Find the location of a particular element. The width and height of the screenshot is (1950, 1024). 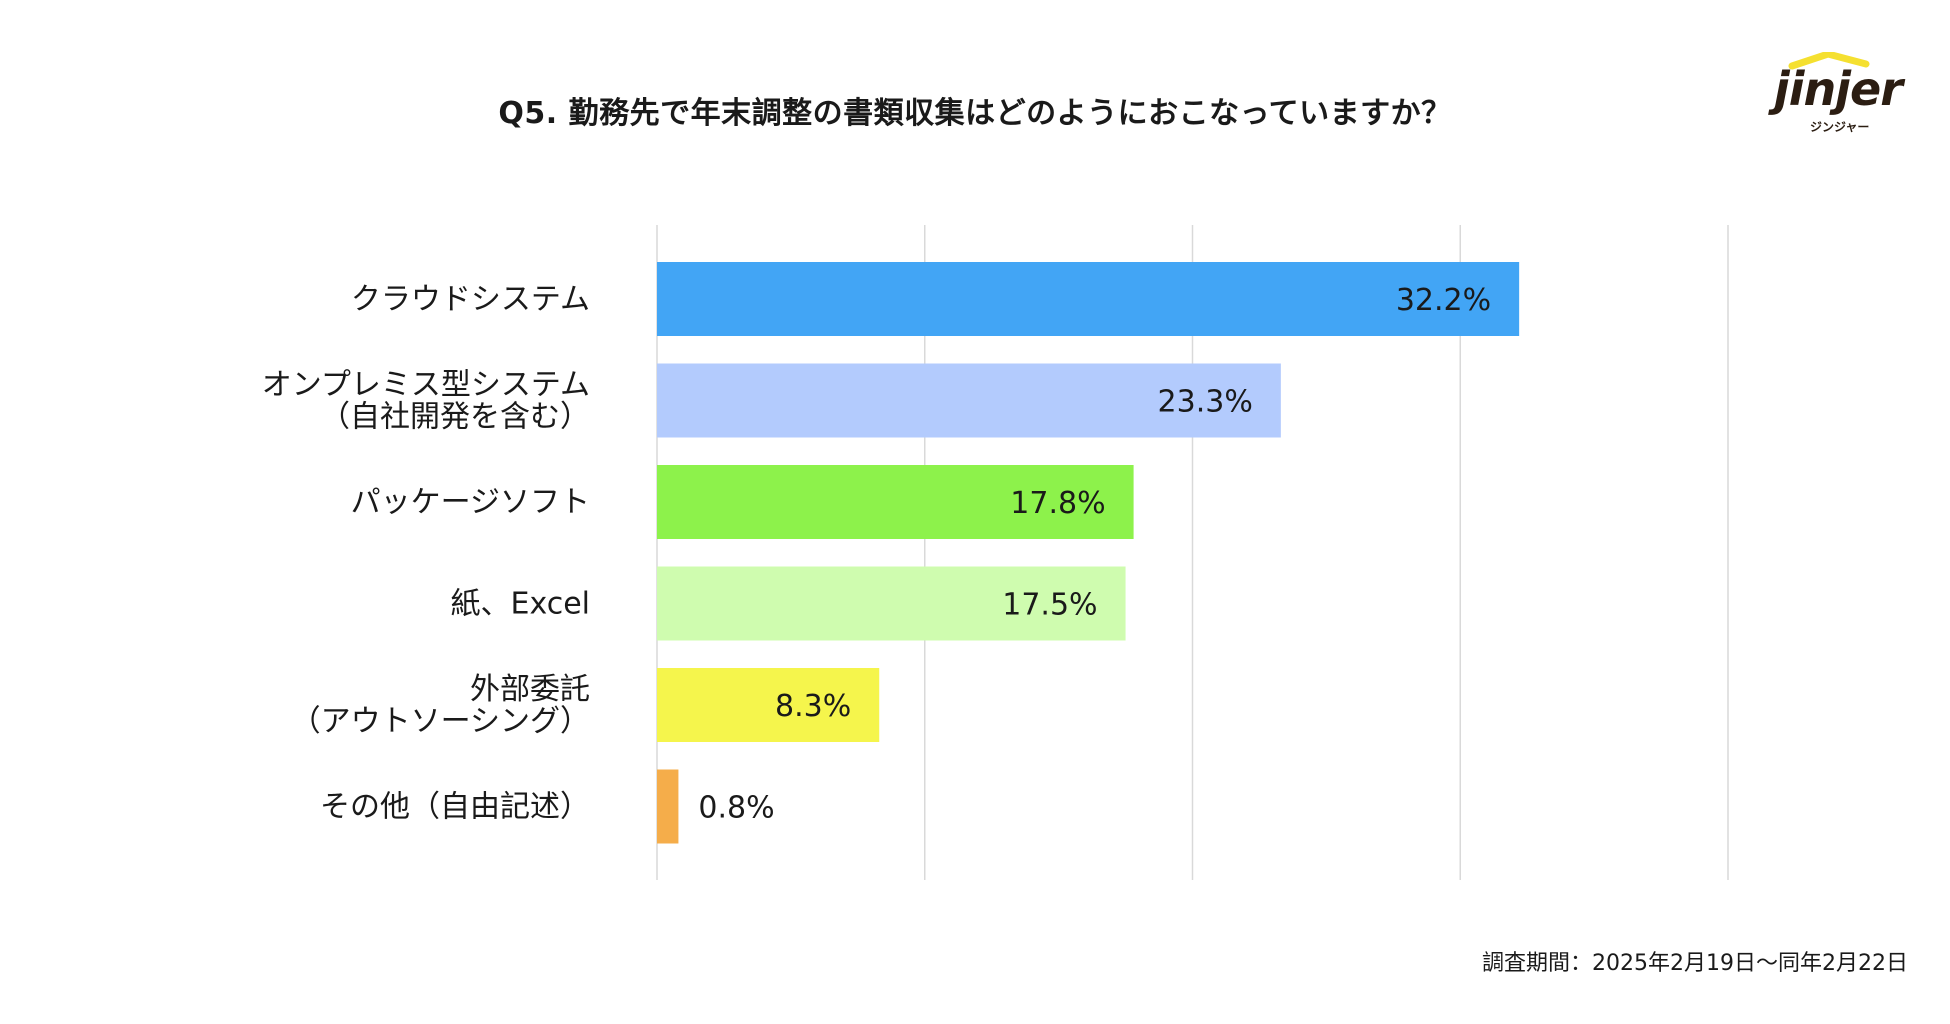

category-label-4: 外部委託（アウトソーシング） is located at coordinates (440, 705).